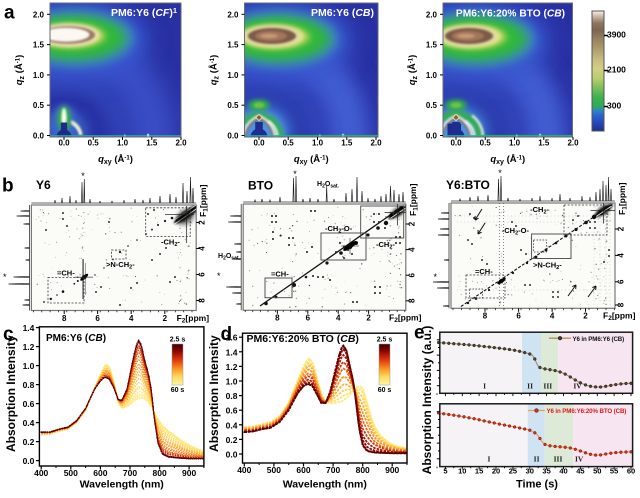 Image resolution: width=640 pixels, height=498 pixels. What do you see at coordinates (631, 471) in the screenshot?
I see `svg-text: 60` at bounding box center [631, 471].